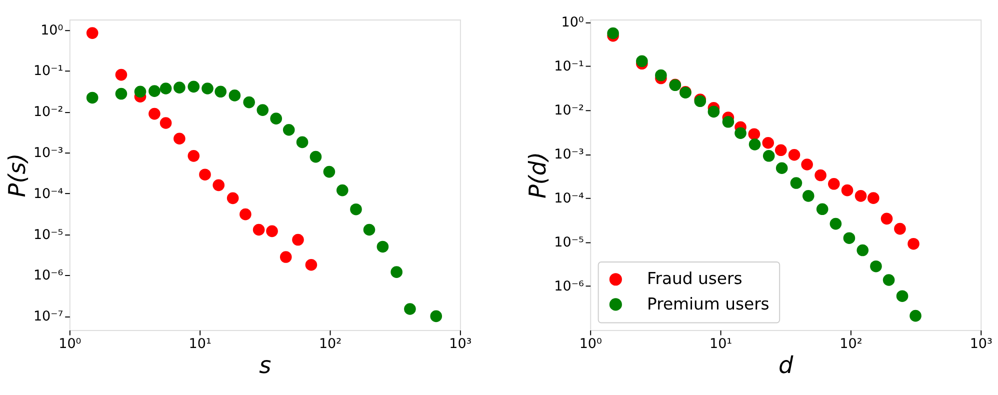 This screenshot has height=395, width=998. I want to click on legend-label: Fraud users, so click(694, 278).